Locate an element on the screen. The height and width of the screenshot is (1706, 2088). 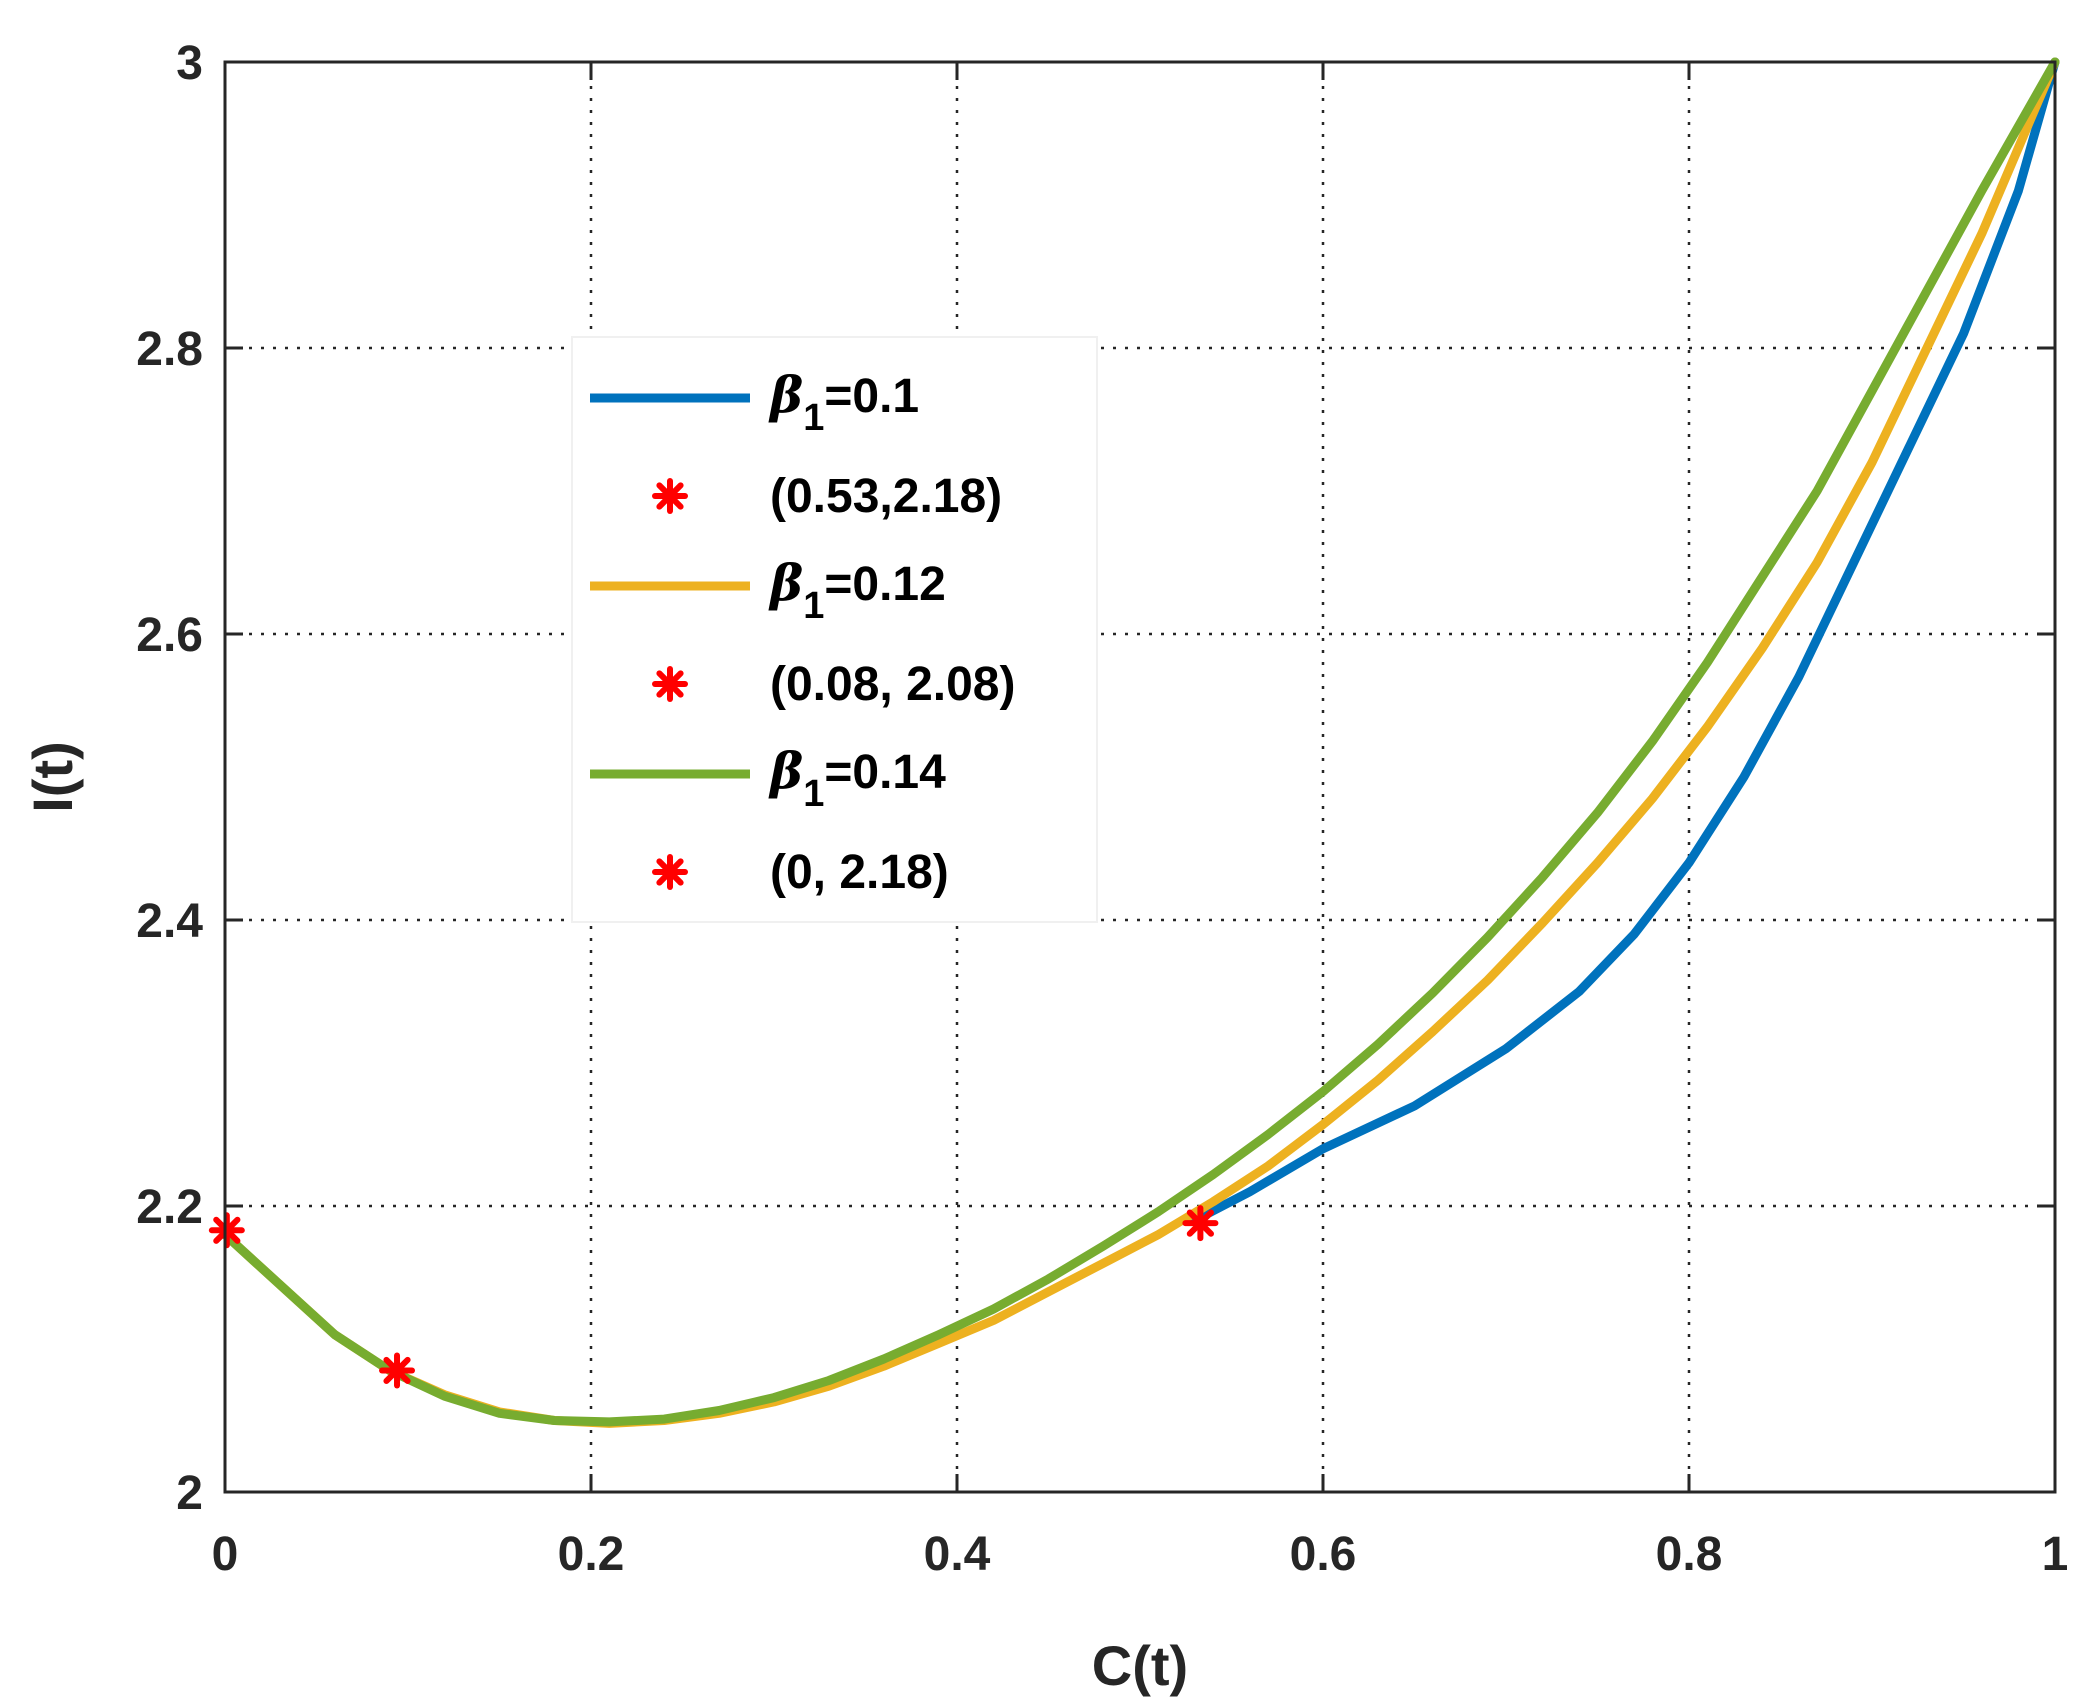
y-tick-label: 2 is located at coordinates (189, 1493).